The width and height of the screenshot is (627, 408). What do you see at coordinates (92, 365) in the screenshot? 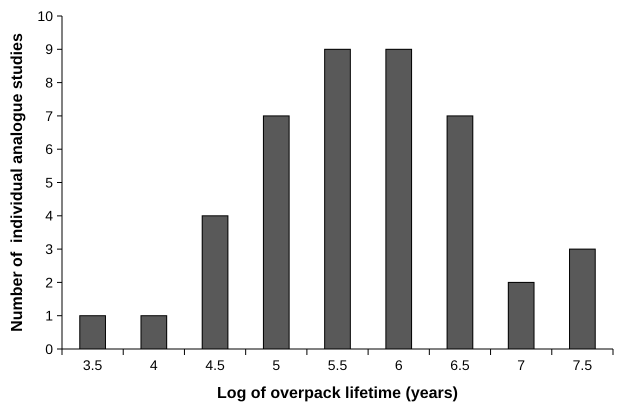
I see `x-tick-label: 3.5` at bounding box center [92, 365].